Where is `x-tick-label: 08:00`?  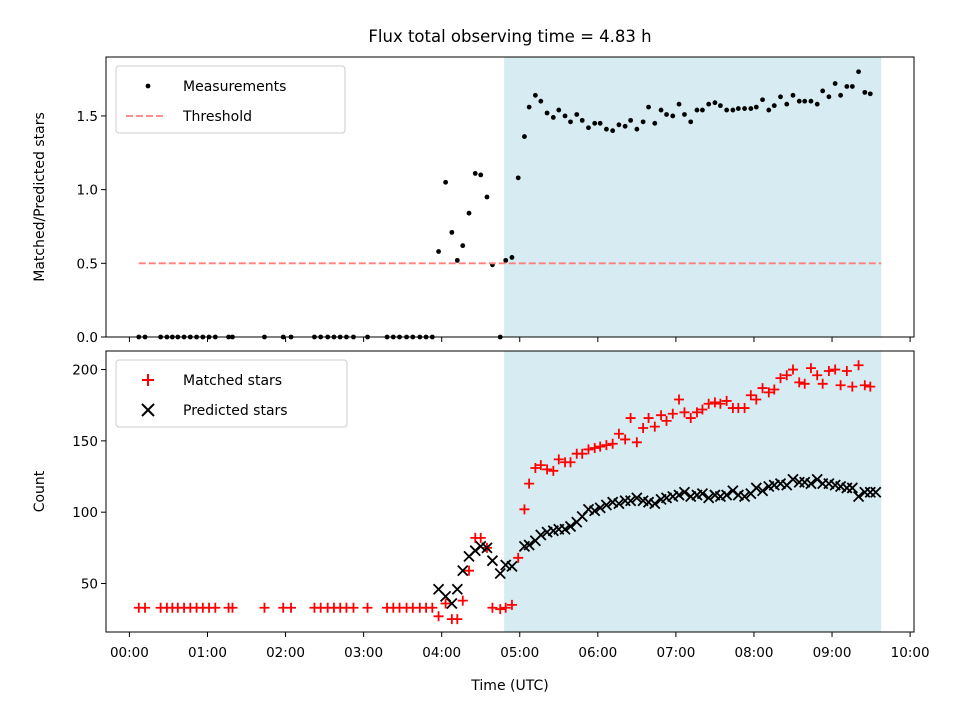
x-tick-label: 08:00 is located at coordinates (754, 653).